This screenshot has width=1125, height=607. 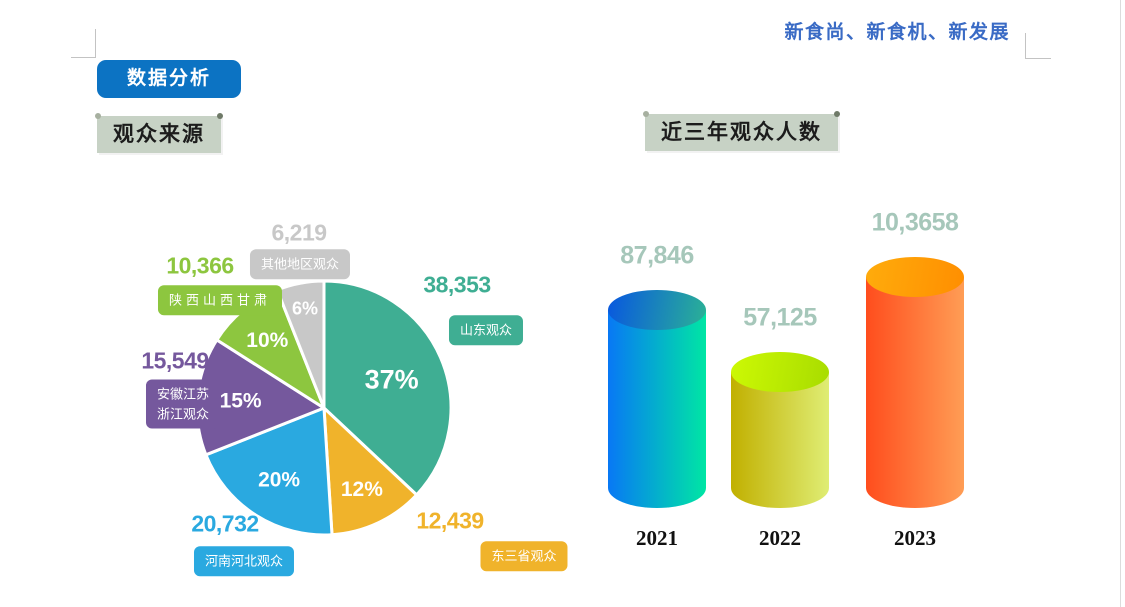 I want to click on pie-value-label: 20,732, so click(x=225, y=523).